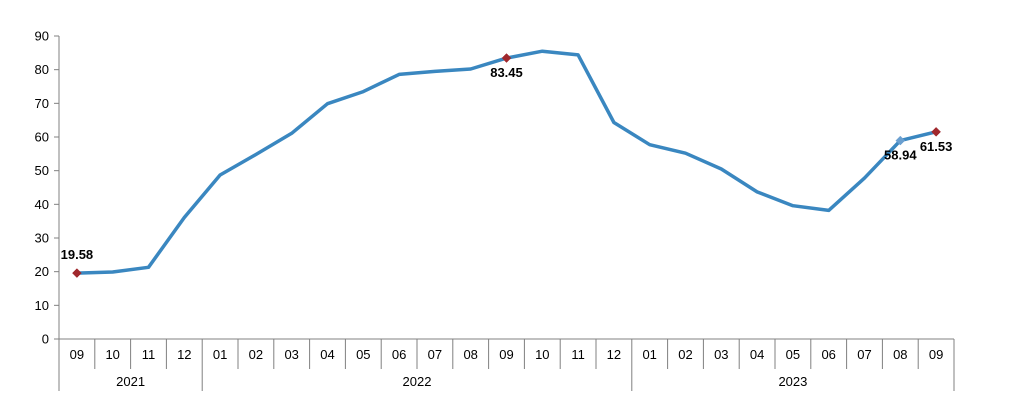 The height and width of the screenshot is (418, 1024). Describe the element at coordinates (42, 305) in the screenshot. I see `y-tick-label: 10` at that location.